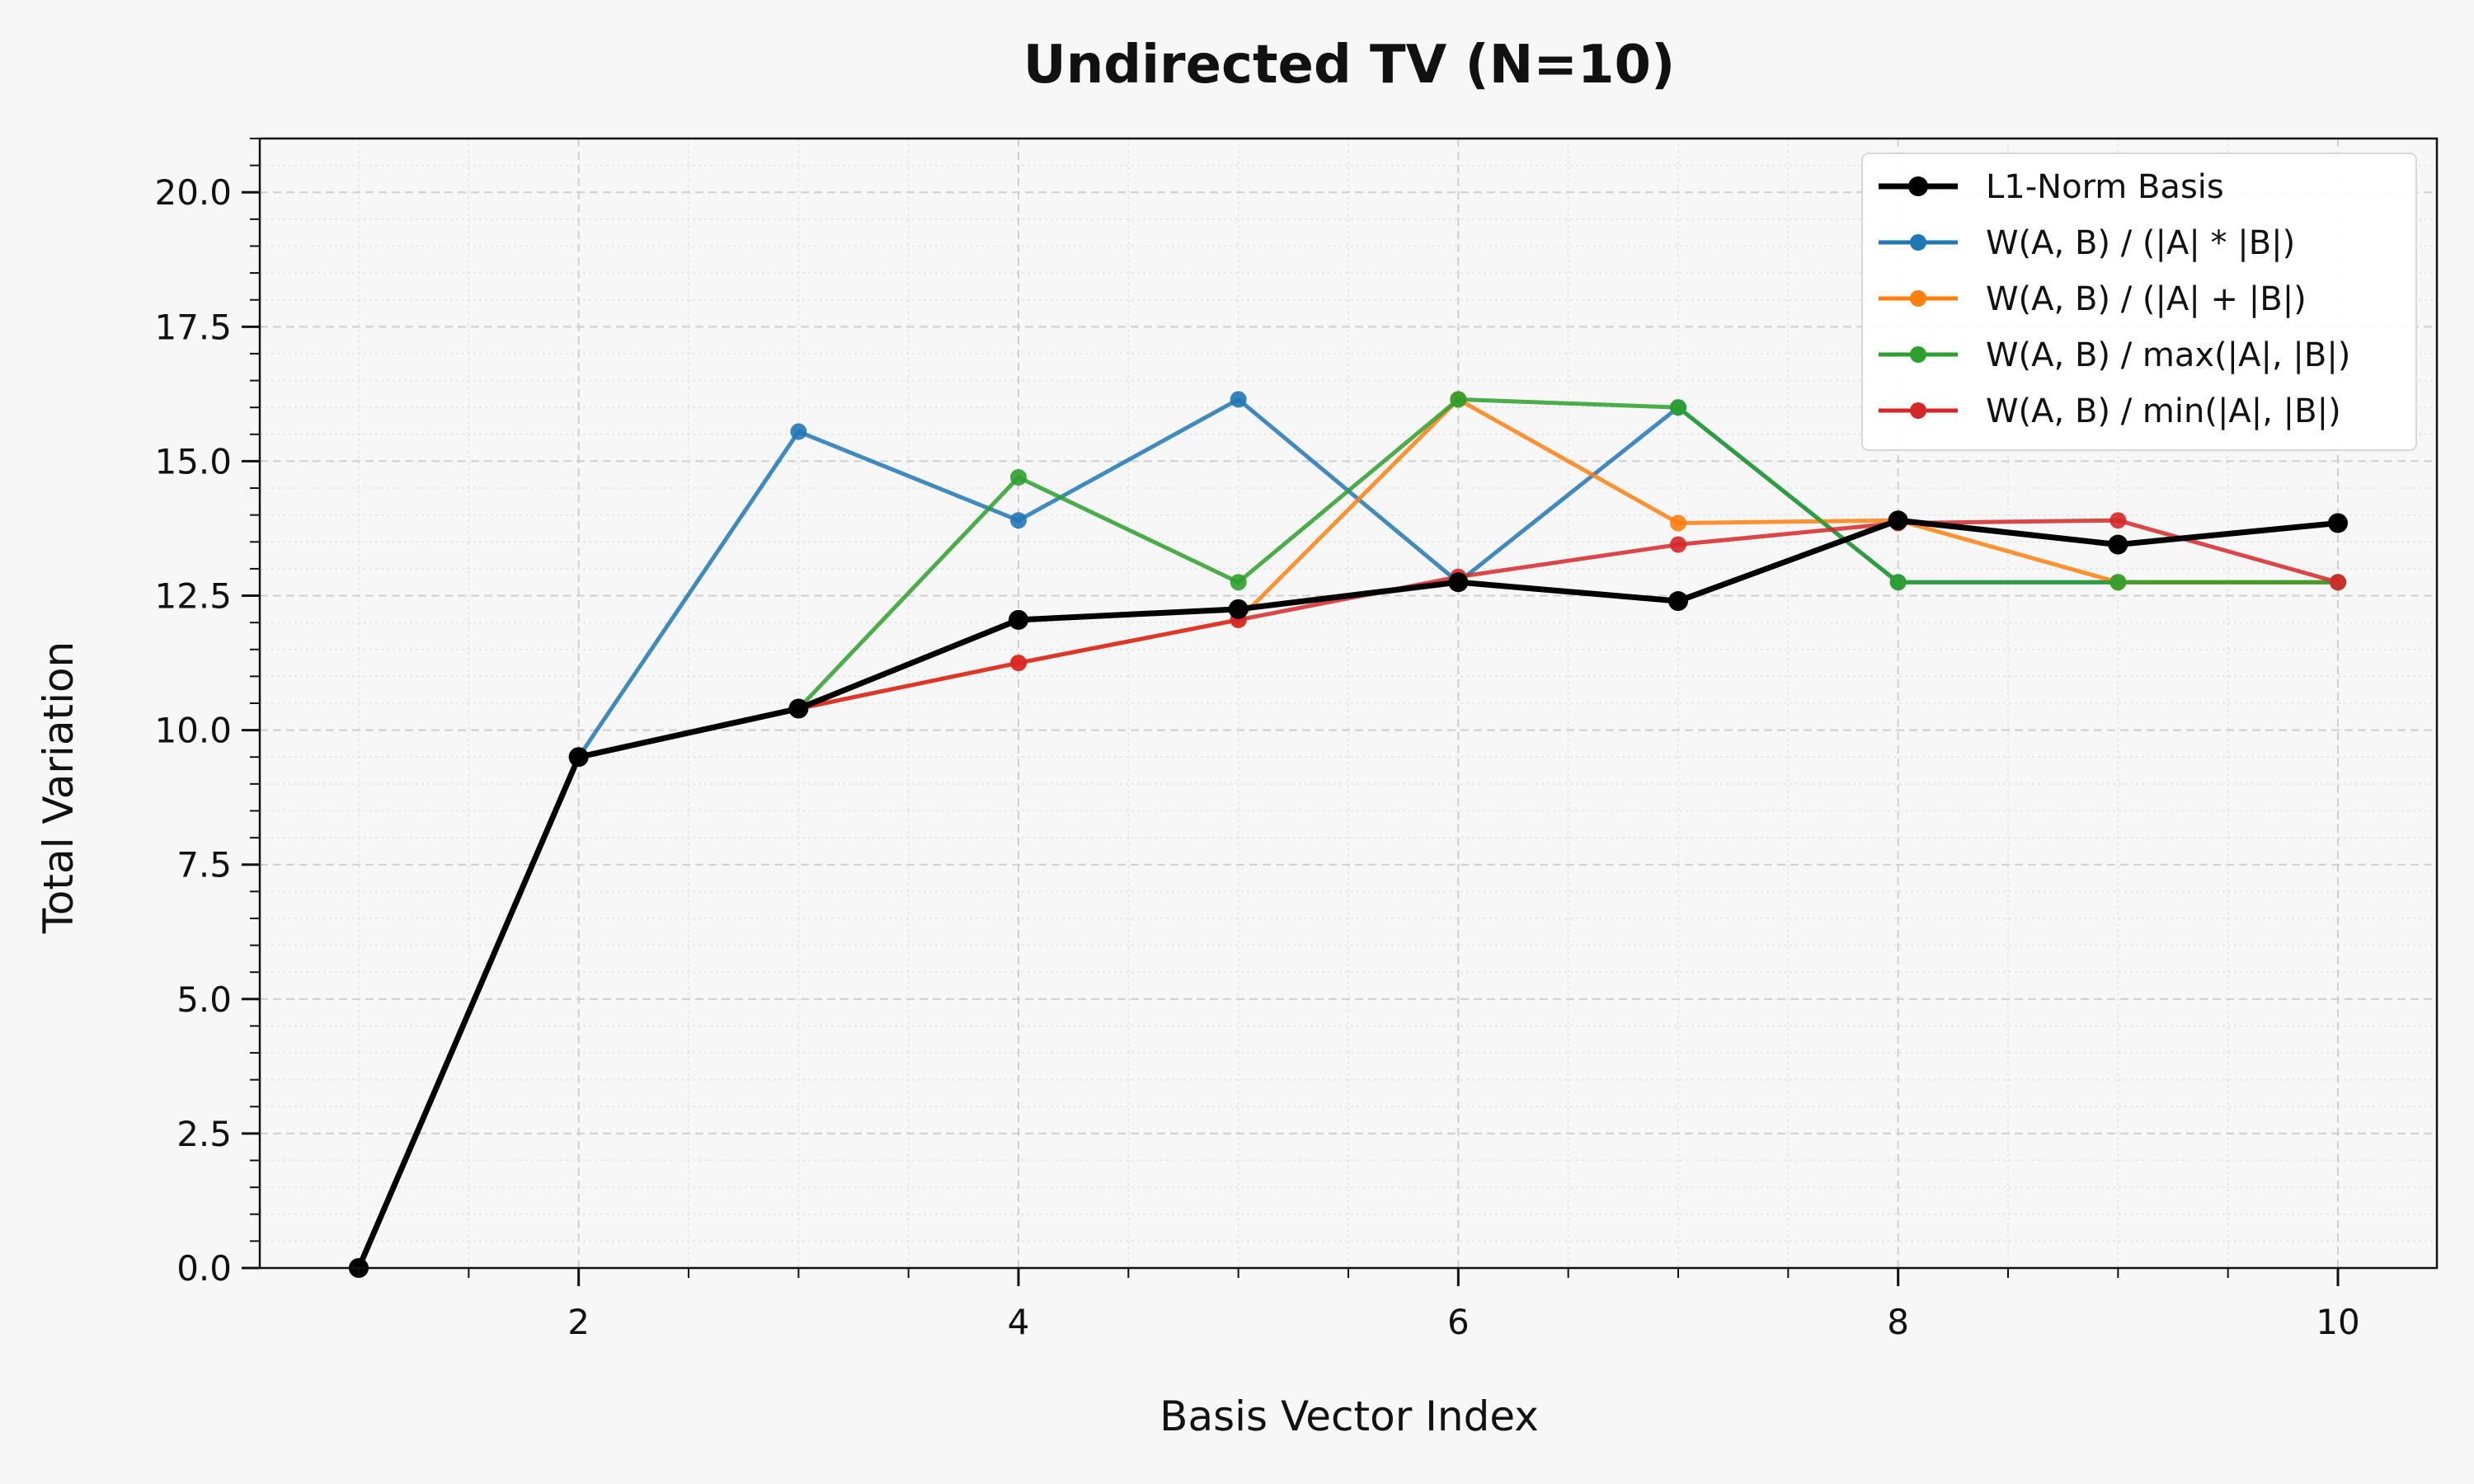 The image size is (2474, 1484). What do you see at coordinates (2146, 299) in the screenshot?
I see `legend-label-3: W(A, B) / (|A| + |B|)` at bounding box center [2146, 299].